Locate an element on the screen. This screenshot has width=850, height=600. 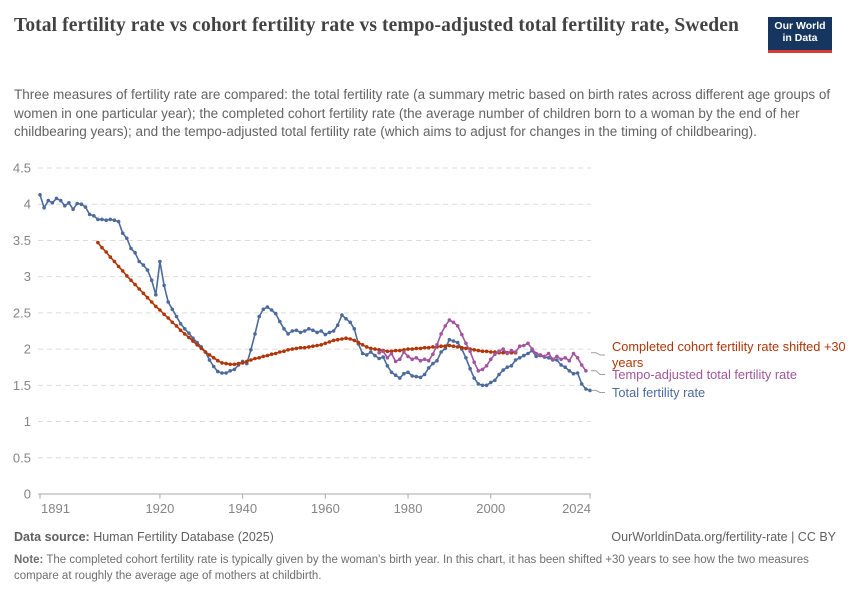
y-axis-tick-label: 2.5 is located at coordinates (22, 312).